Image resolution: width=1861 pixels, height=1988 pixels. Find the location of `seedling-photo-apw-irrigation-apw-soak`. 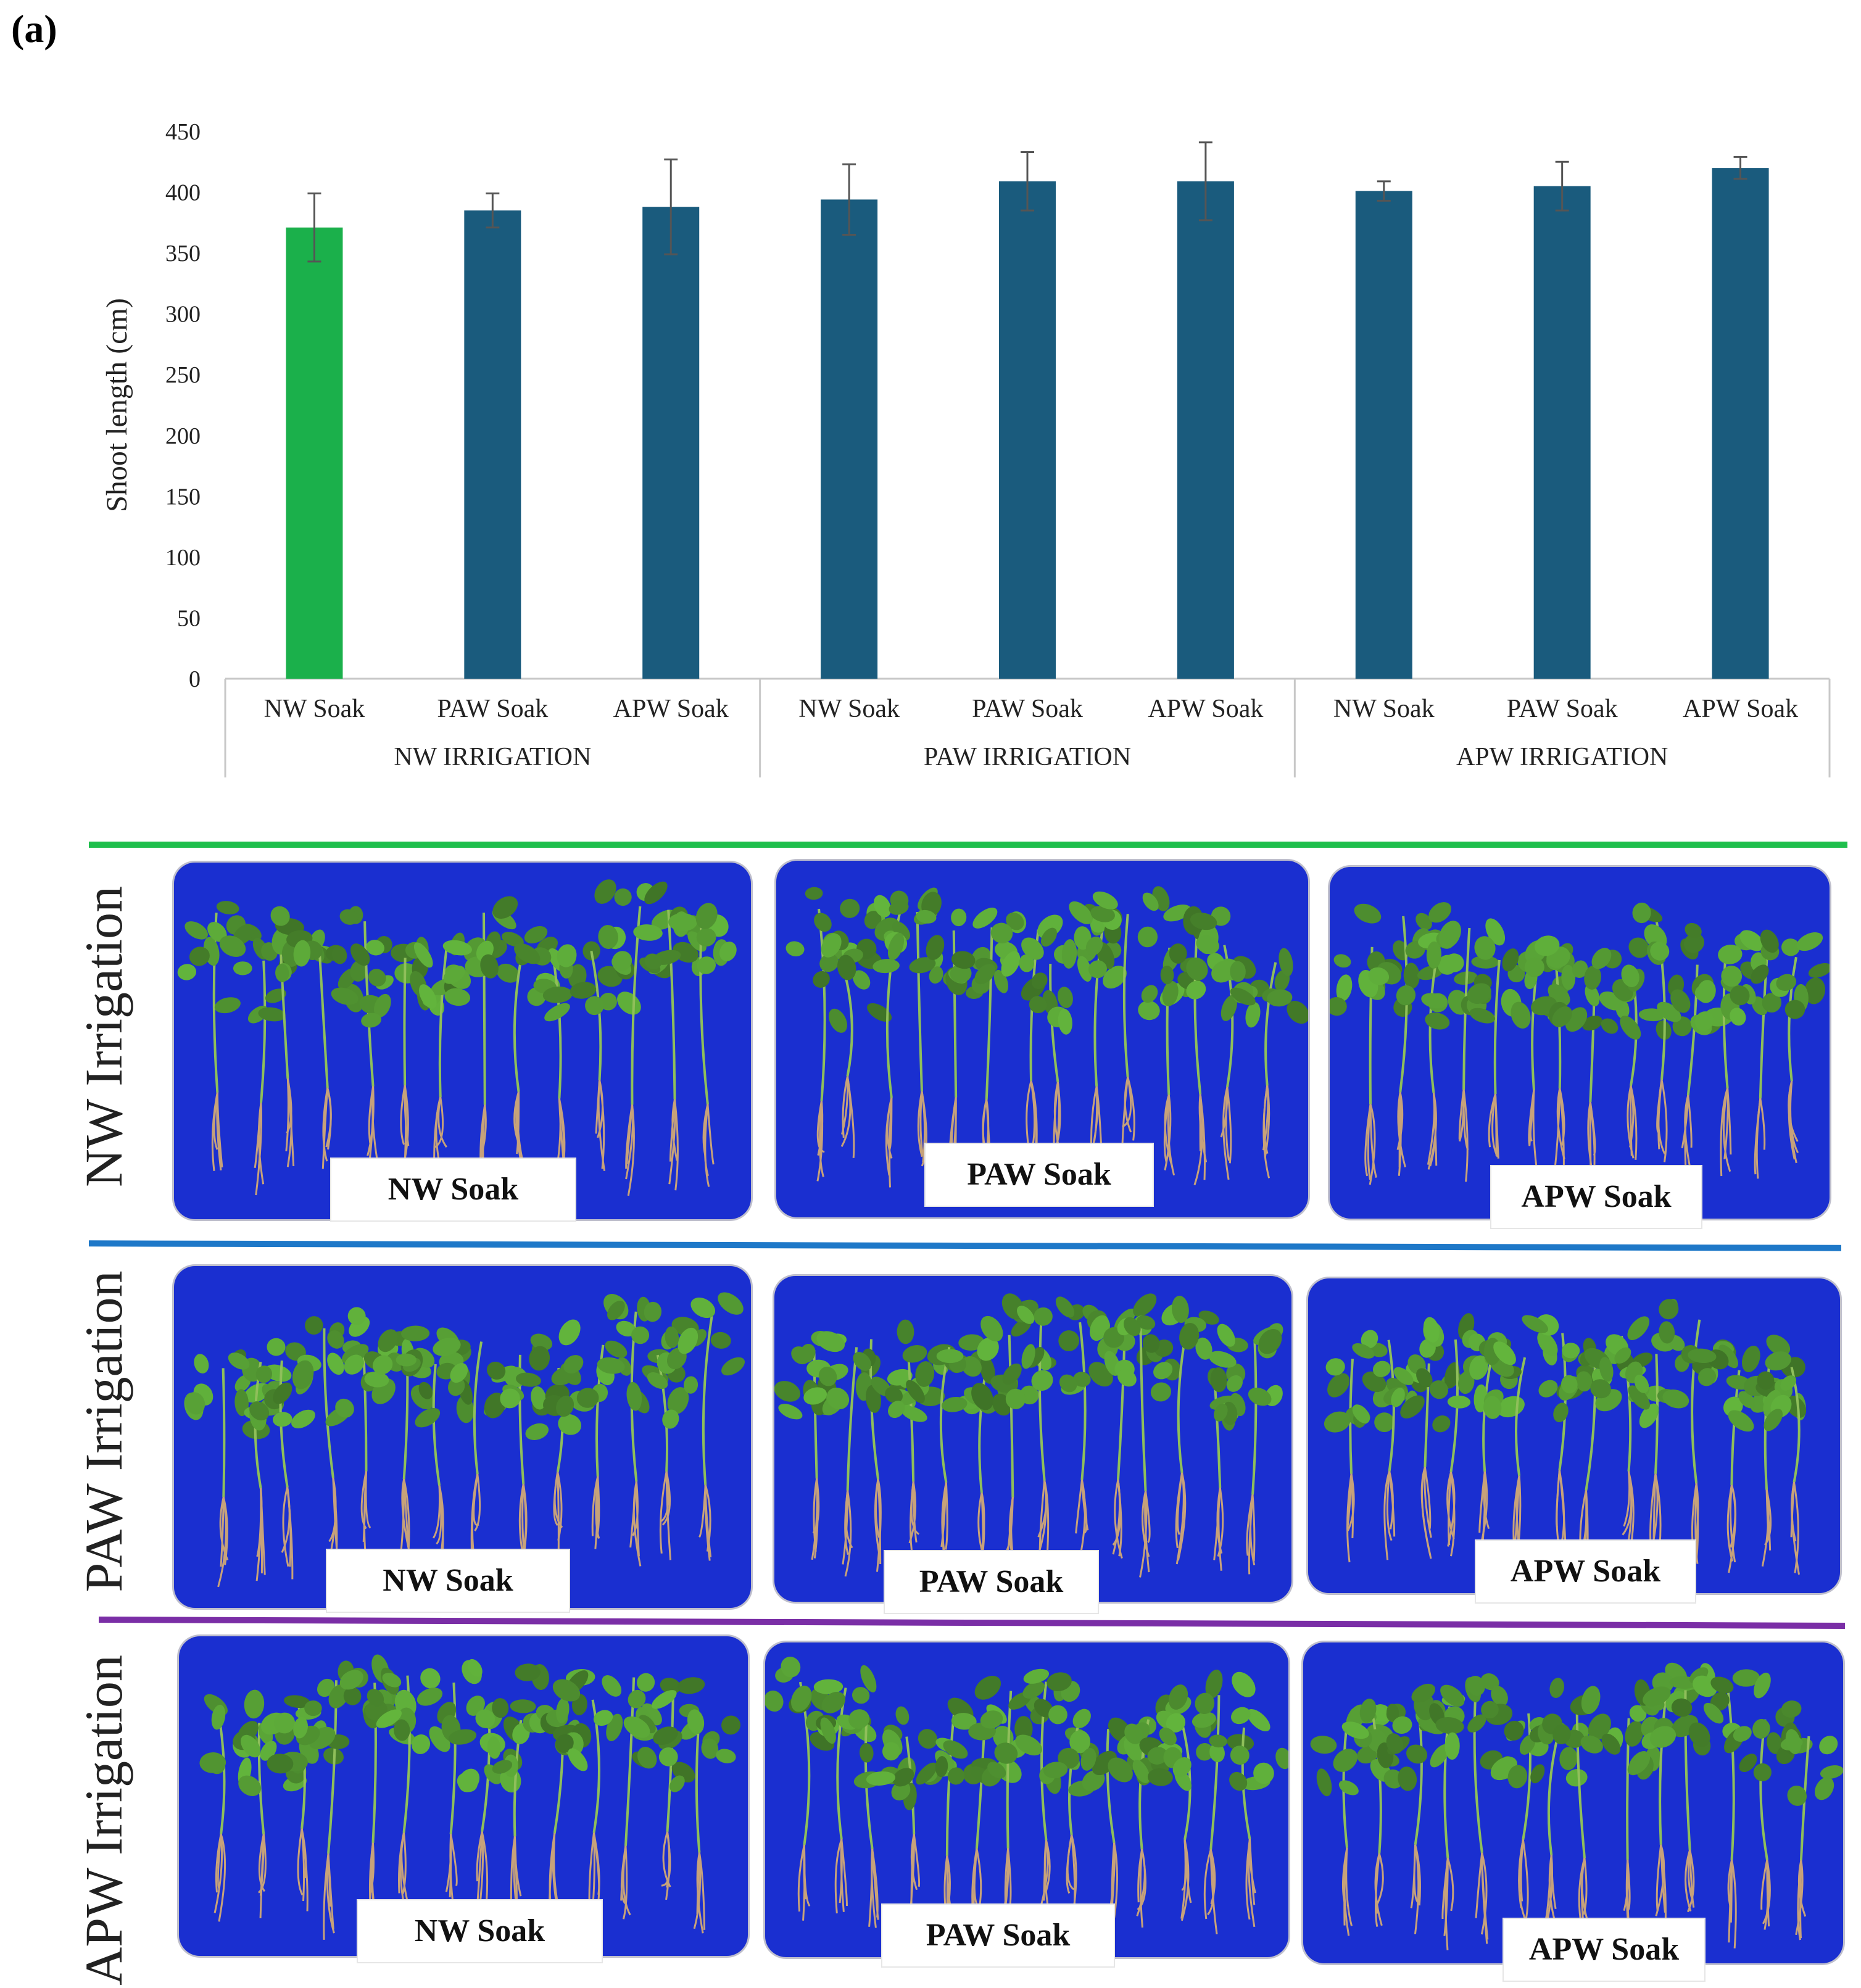

seedling-photo-apw-irrigation-apw-soak is located at coordinates (1573, 1802).